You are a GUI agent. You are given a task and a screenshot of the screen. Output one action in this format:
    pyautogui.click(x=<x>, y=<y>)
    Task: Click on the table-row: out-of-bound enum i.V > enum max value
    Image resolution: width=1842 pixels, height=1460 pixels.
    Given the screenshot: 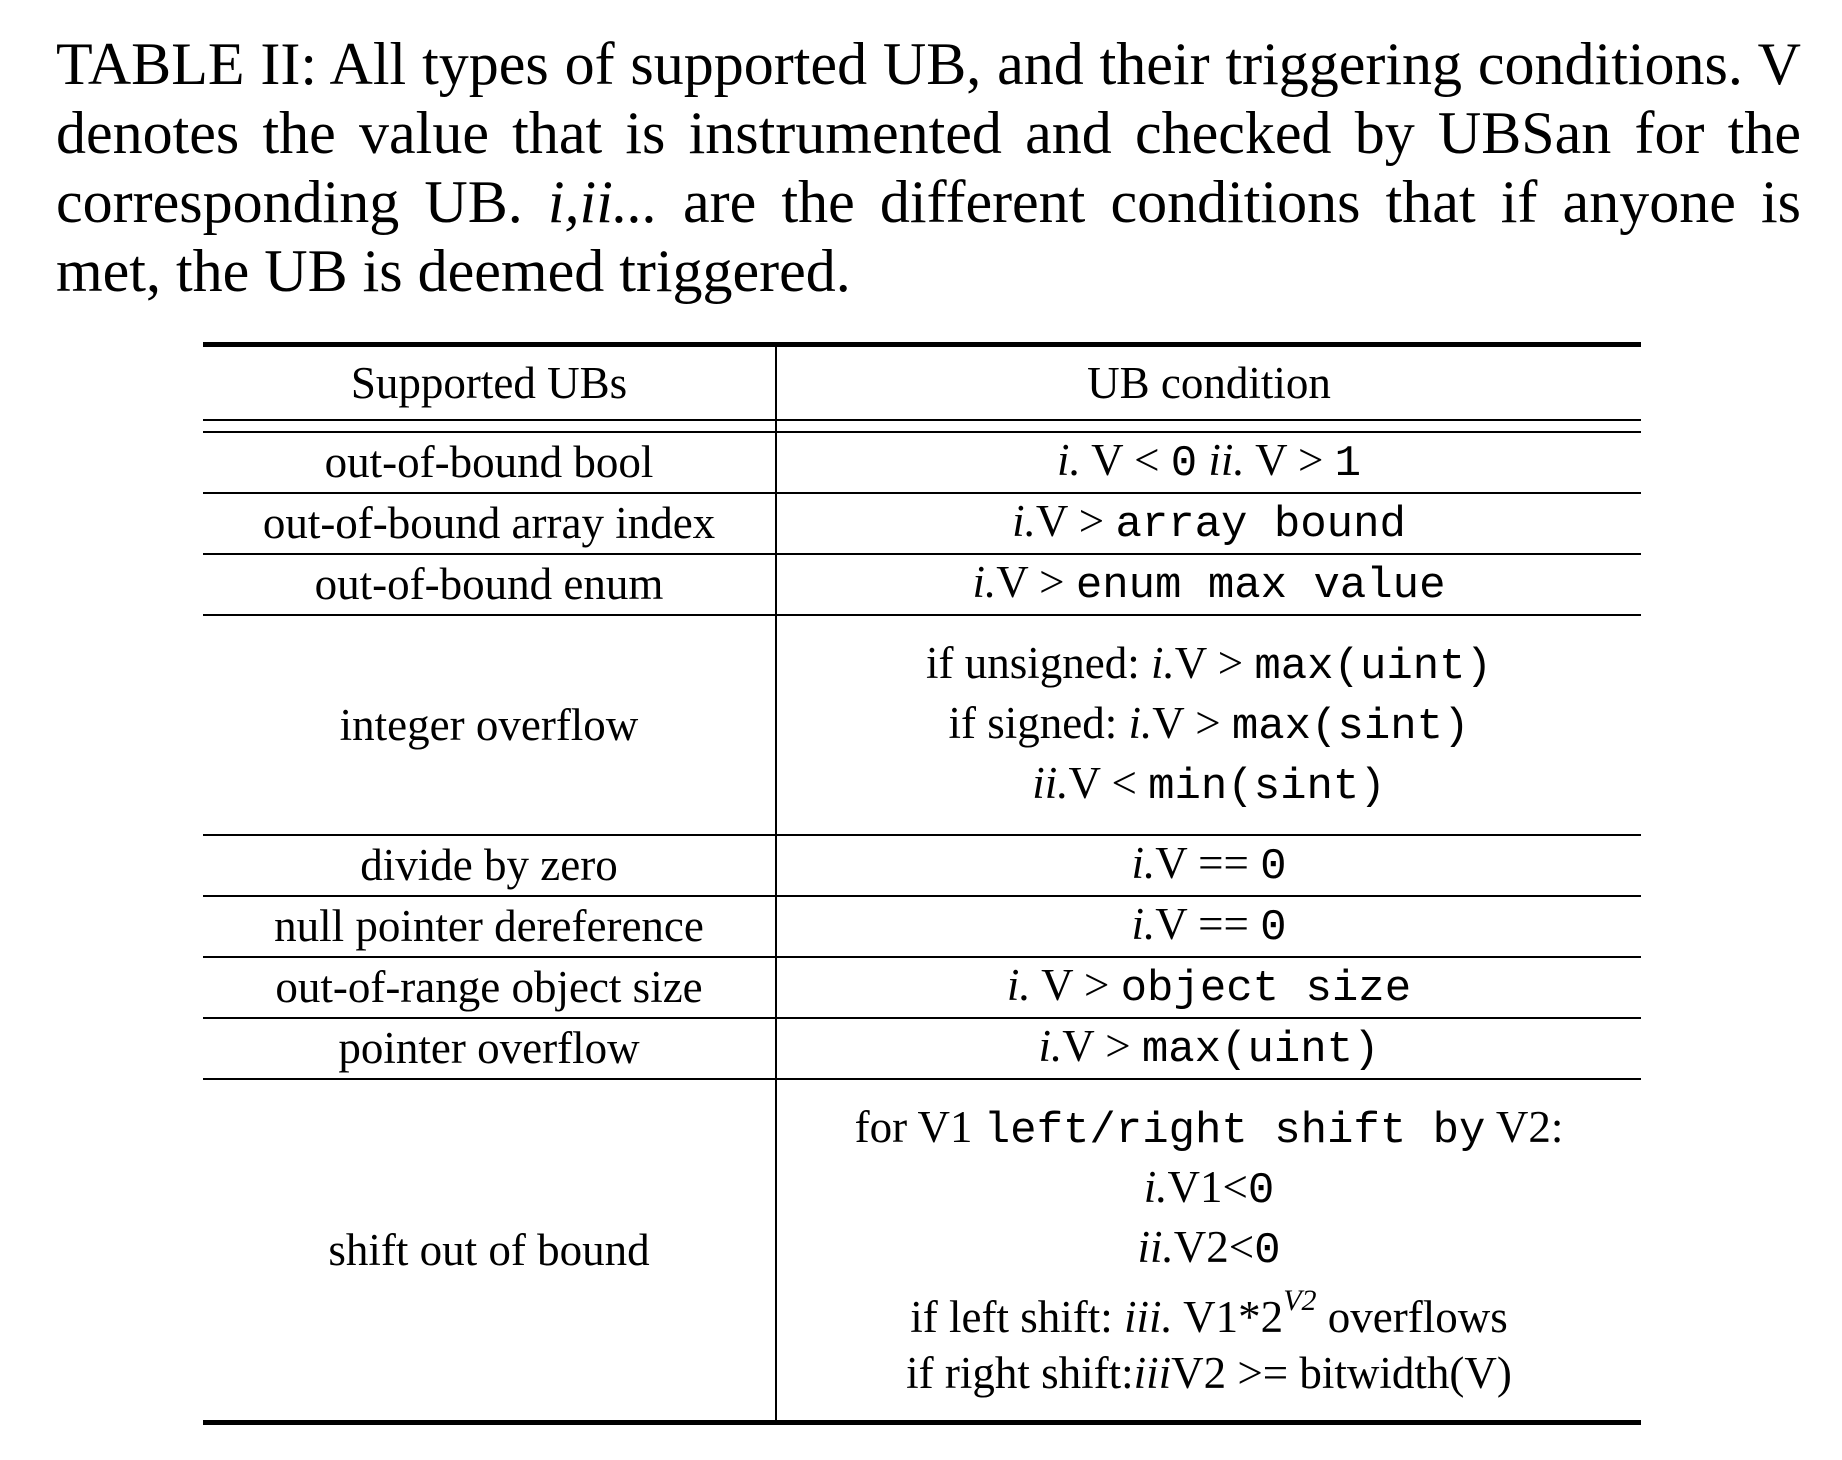 What is the action you would take?
    pyautogui.click(x=922, y=585)
    